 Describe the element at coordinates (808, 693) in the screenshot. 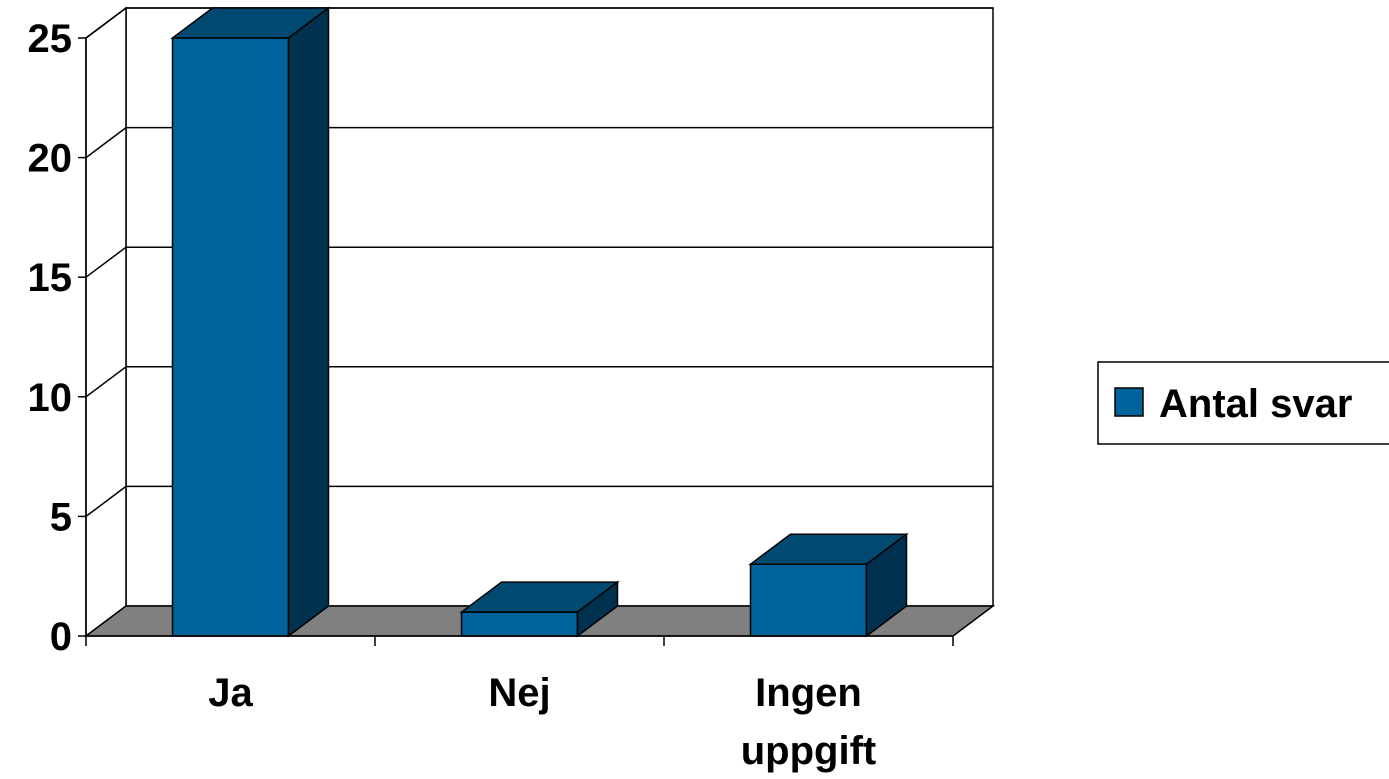

I see `x-tick-label-line: Ingen` at that location.